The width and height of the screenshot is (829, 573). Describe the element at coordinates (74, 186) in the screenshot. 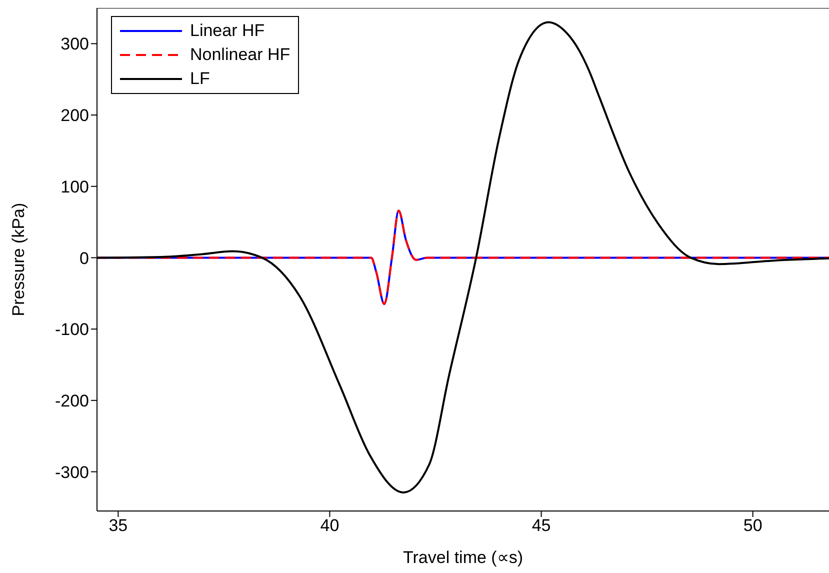

I see `y-tick-label: 100` at that location.